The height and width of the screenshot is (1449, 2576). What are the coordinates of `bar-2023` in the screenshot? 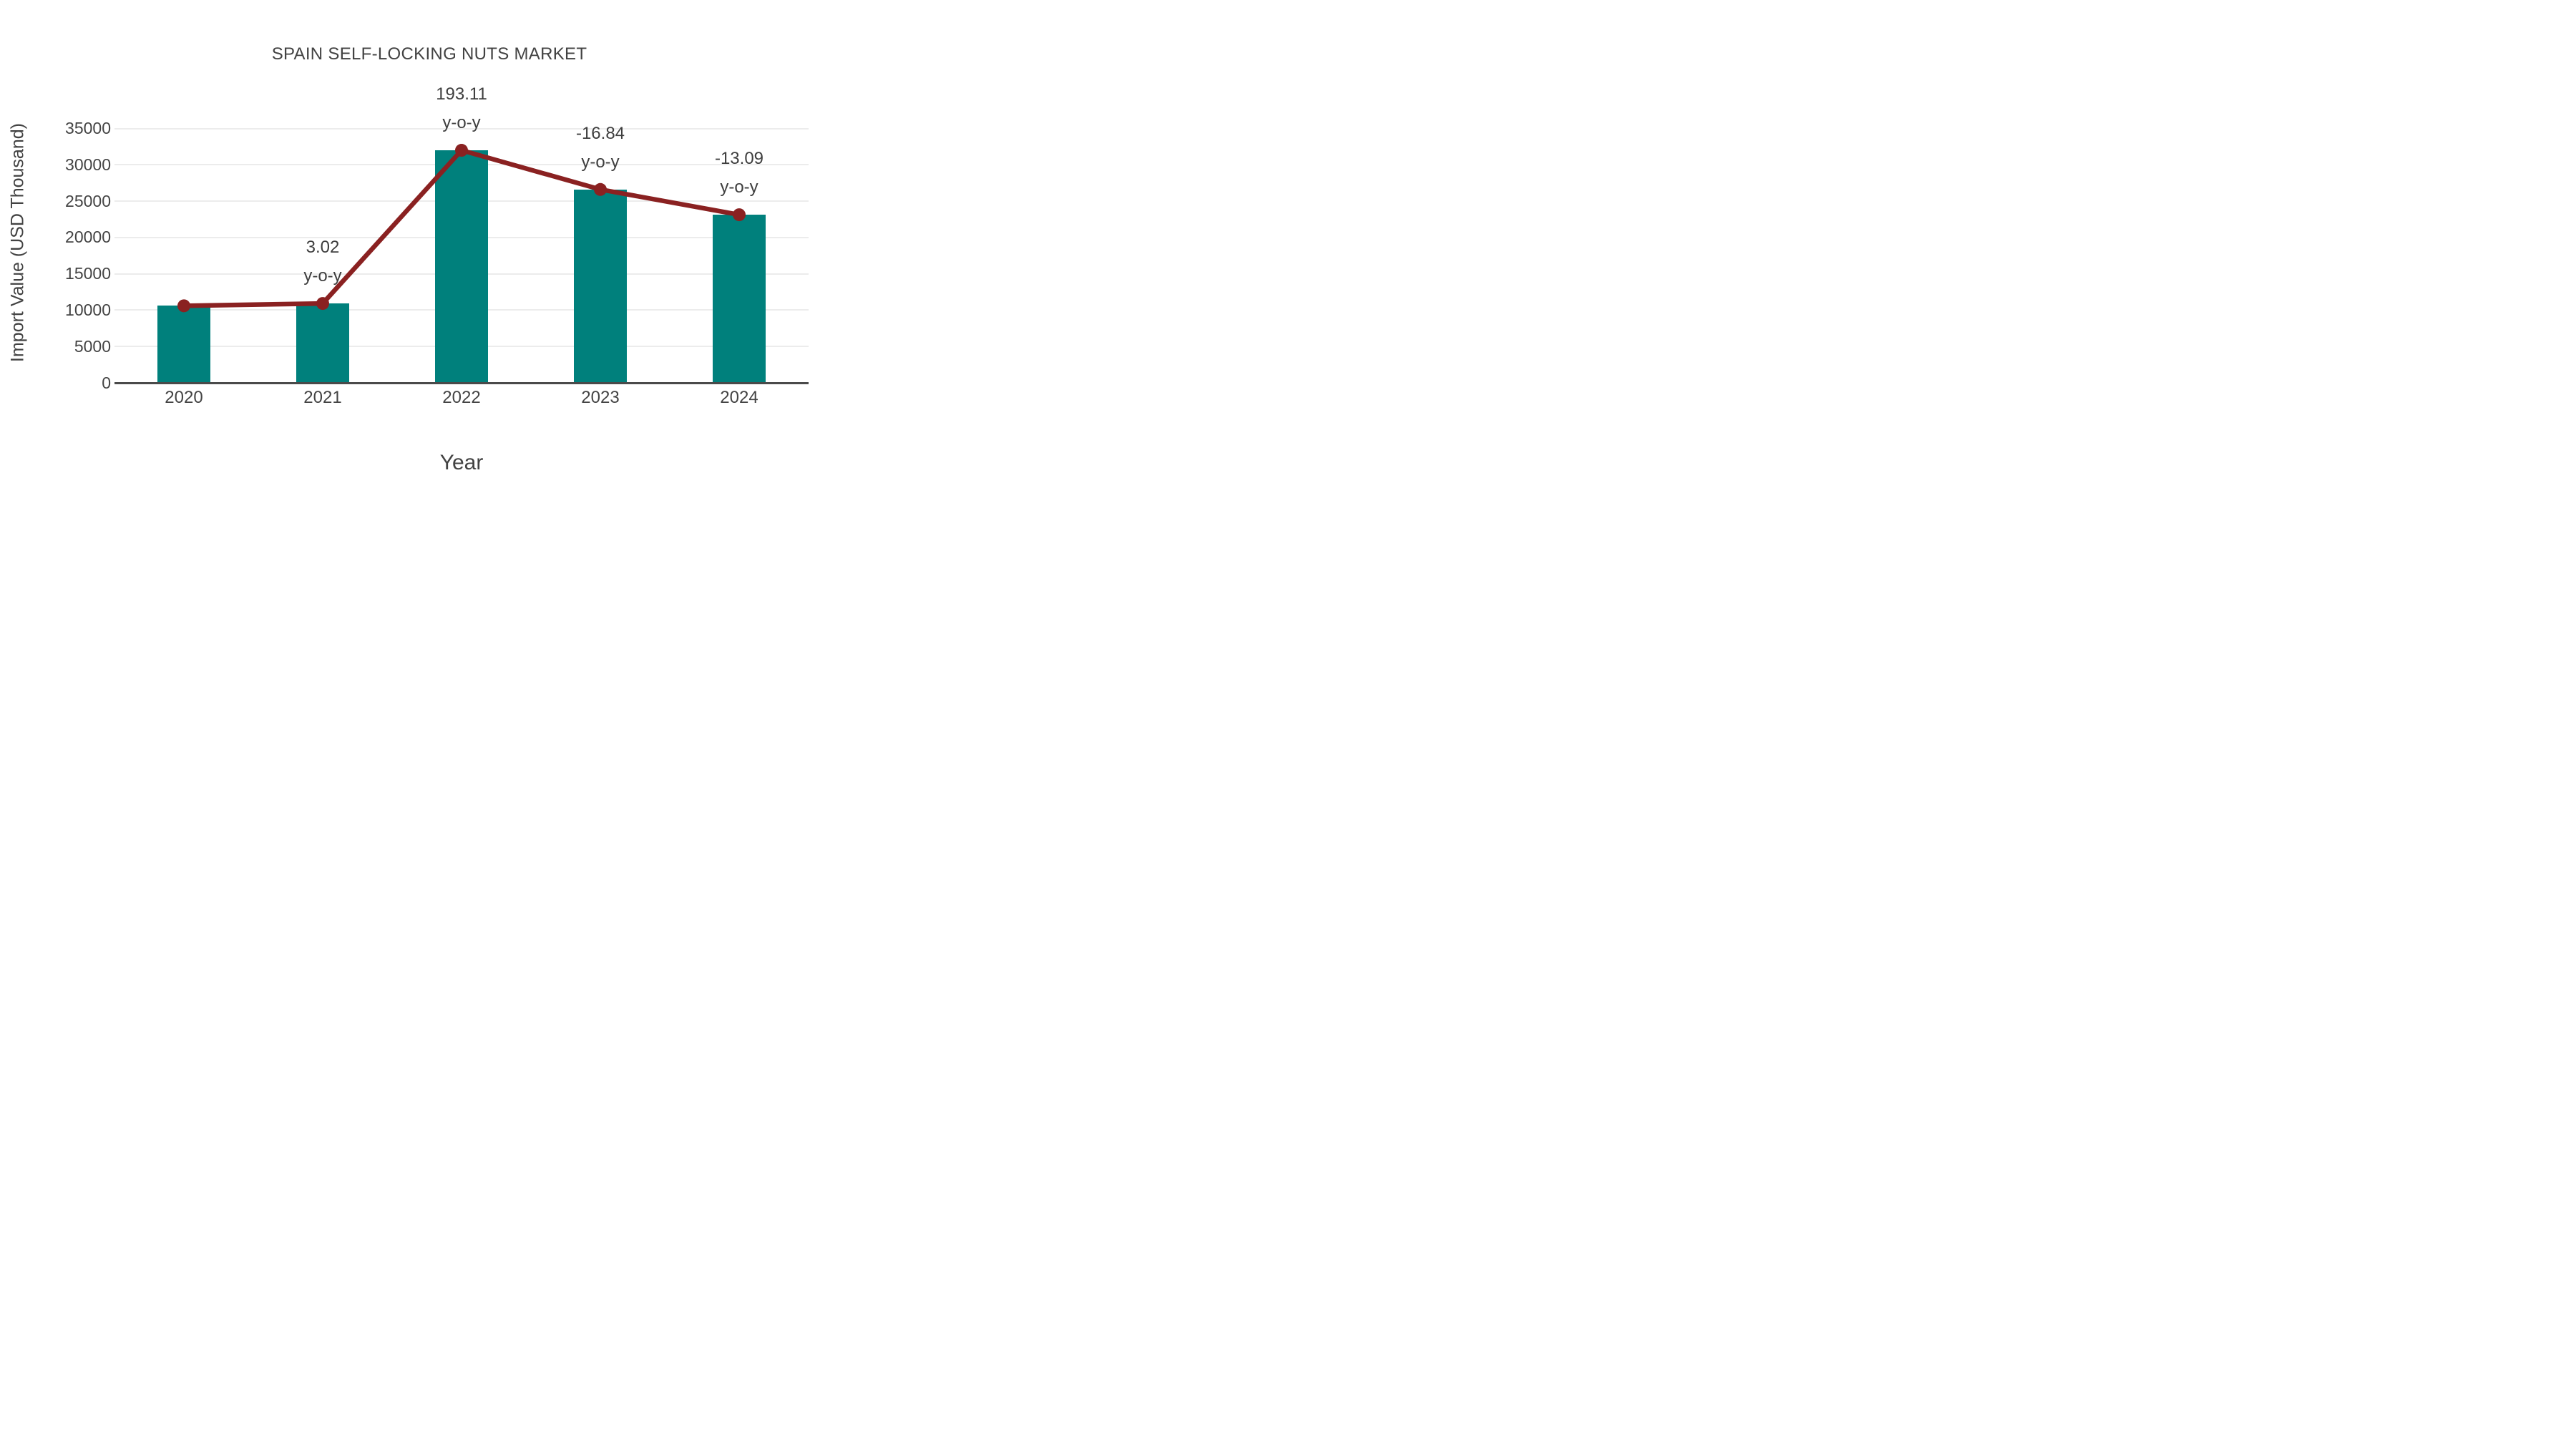 It's located at (600, 286).